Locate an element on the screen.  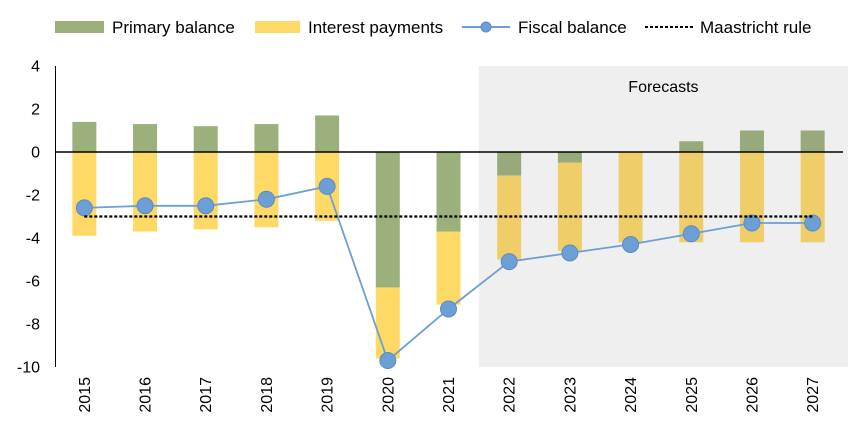
y-tick-label: 0 is located at coordinates (35, 153).